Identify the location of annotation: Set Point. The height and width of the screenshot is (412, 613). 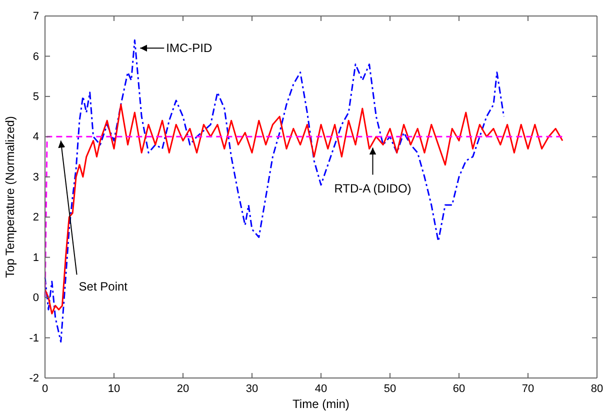
(103, 287).